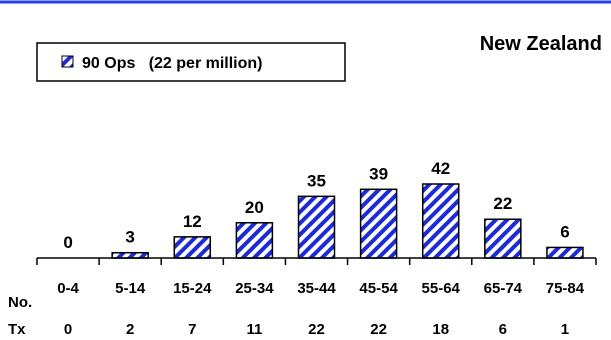 The image size is (611, 340). What do you see at coordinates (440, 168) in the screenshot?
I see `value-label-55-64: 42` at bounding box center [440, 168].